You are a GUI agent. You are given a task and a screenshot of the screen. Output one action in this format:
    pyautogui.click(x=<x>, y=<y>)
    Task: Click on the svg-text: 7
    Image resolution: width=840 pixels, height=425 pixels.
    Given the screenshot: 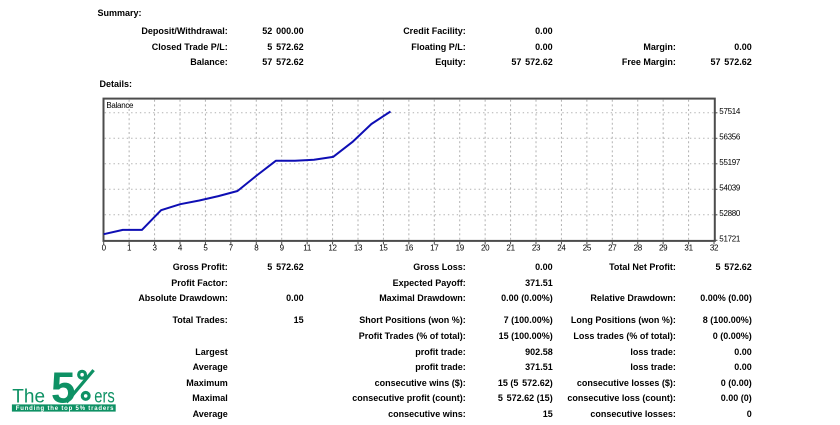 What is the action you would take?
    pyautogui.click(x=231, y=248)
    